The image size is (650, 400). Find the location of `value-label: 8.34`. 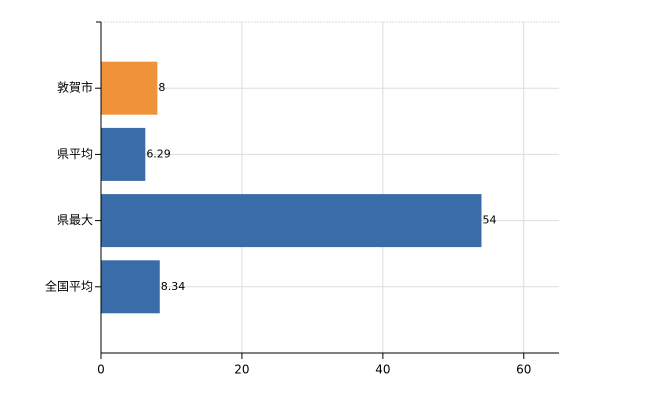

value-label: 8.34 is located at coordinates (173, 286).